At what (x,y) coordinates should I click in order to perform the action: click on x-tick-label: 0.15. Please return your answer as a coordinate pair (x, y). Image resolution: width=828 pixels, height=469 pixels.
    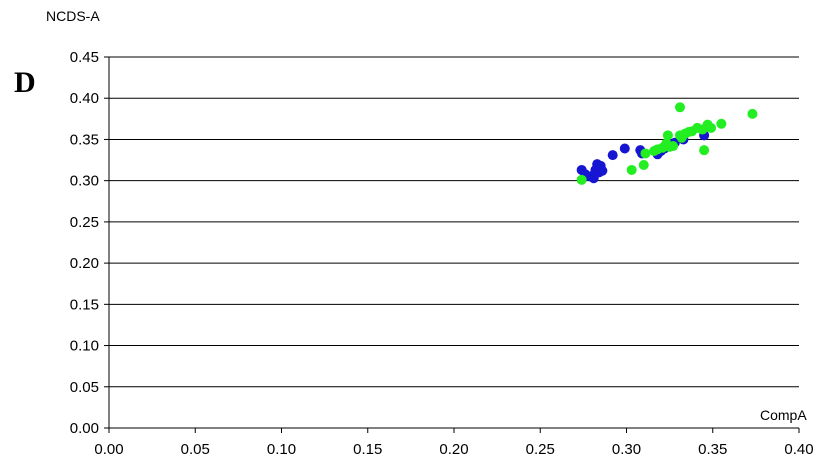
    Looking at the image, I should click on (367, 449).